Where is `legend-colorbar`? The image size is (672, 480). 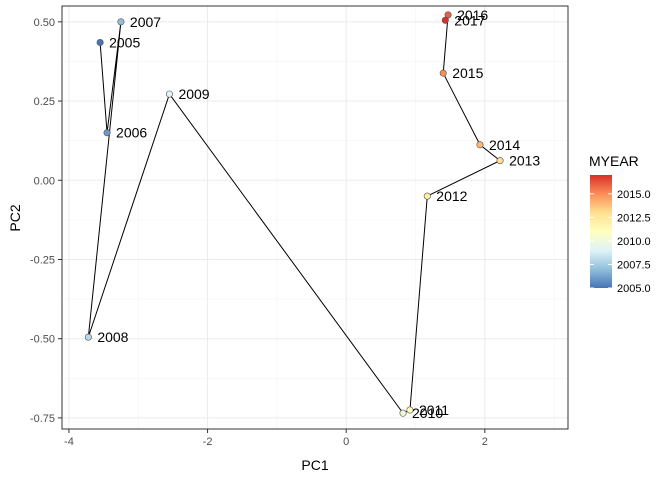 legend-colorbar is located at coordinates (601, 231).